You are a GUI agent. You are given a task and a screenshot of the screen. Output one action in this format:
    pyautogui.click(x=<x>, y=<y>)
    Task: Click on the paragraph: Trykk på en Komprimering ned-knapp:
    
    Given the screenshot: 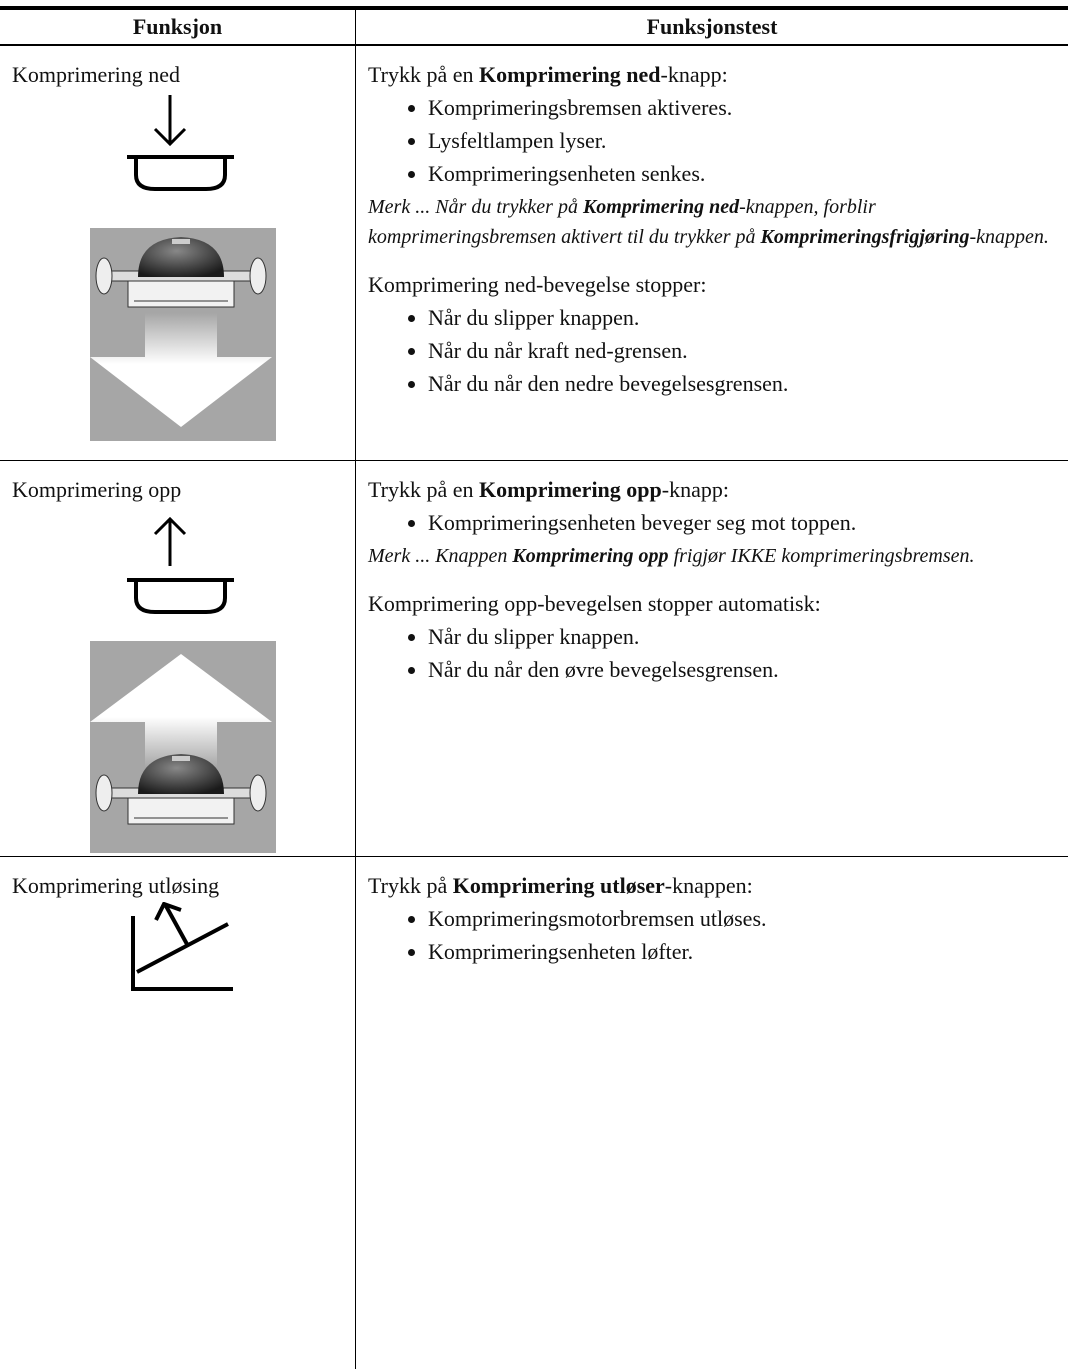 What is the action you would take?
    pyautogui.click(x=712, y=74)
    